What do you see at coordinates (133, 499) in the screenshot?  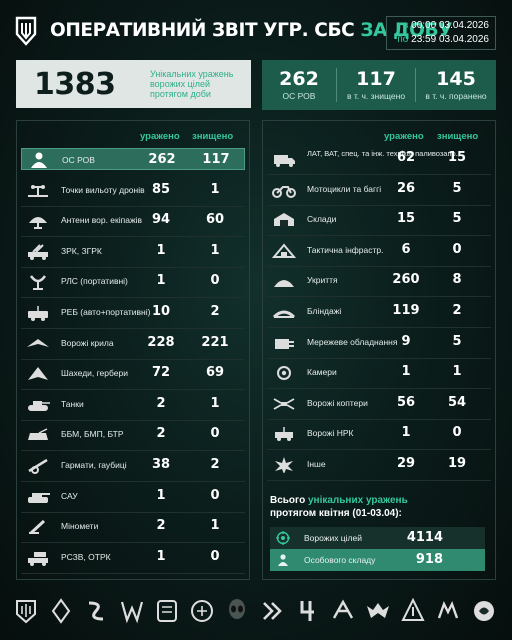 I see `left-stat-row: САУ 1 0` at bounding box center [133, 499].